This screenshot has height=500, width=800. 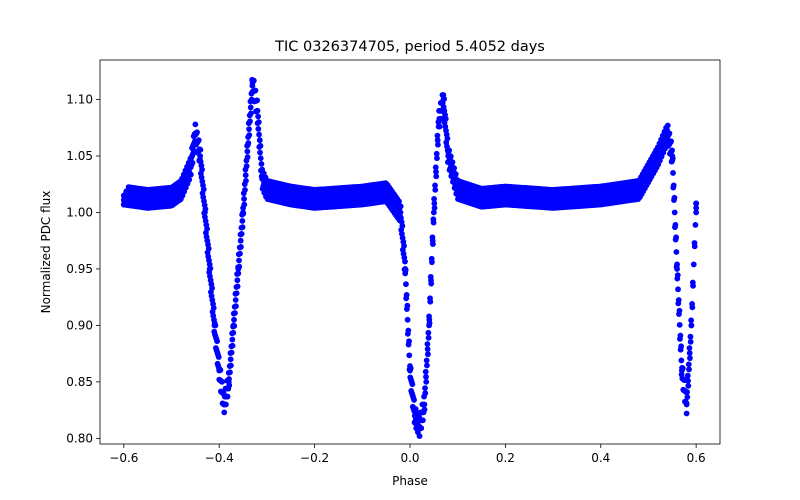 What do you see at coordinates (505, 458) in the screenshot?
I see `x-tick-label: 0.2` at bounding box center [505, 458].